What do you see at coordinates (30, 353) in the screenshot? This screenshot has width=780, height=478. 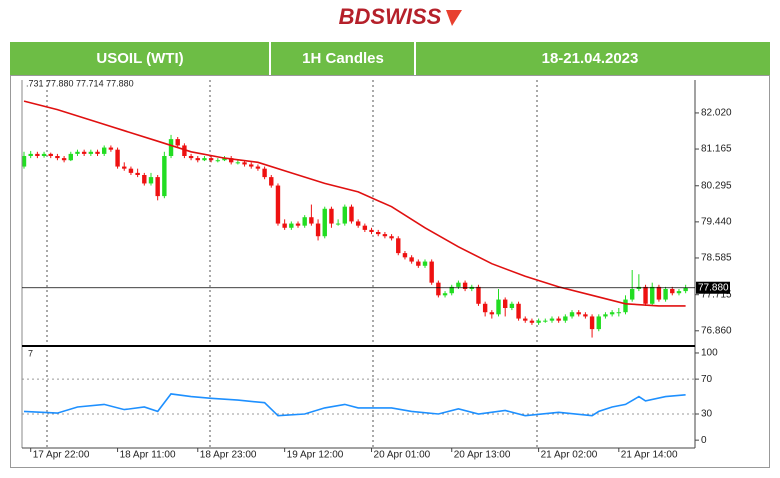 I see `rsi-label: 7` at bounding box center [30, 353].